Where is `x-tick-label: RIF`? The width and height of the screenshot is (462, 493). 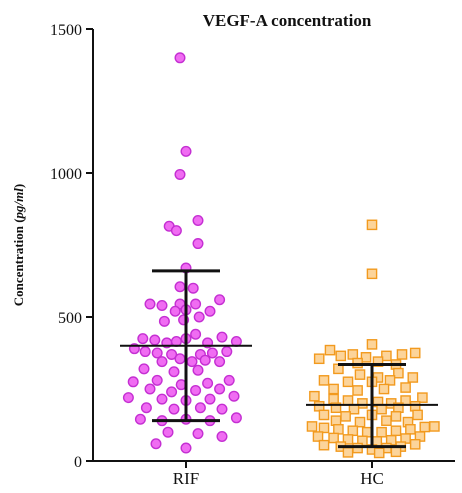 x-tick-label: RIF is located at coordinates (186, 478).